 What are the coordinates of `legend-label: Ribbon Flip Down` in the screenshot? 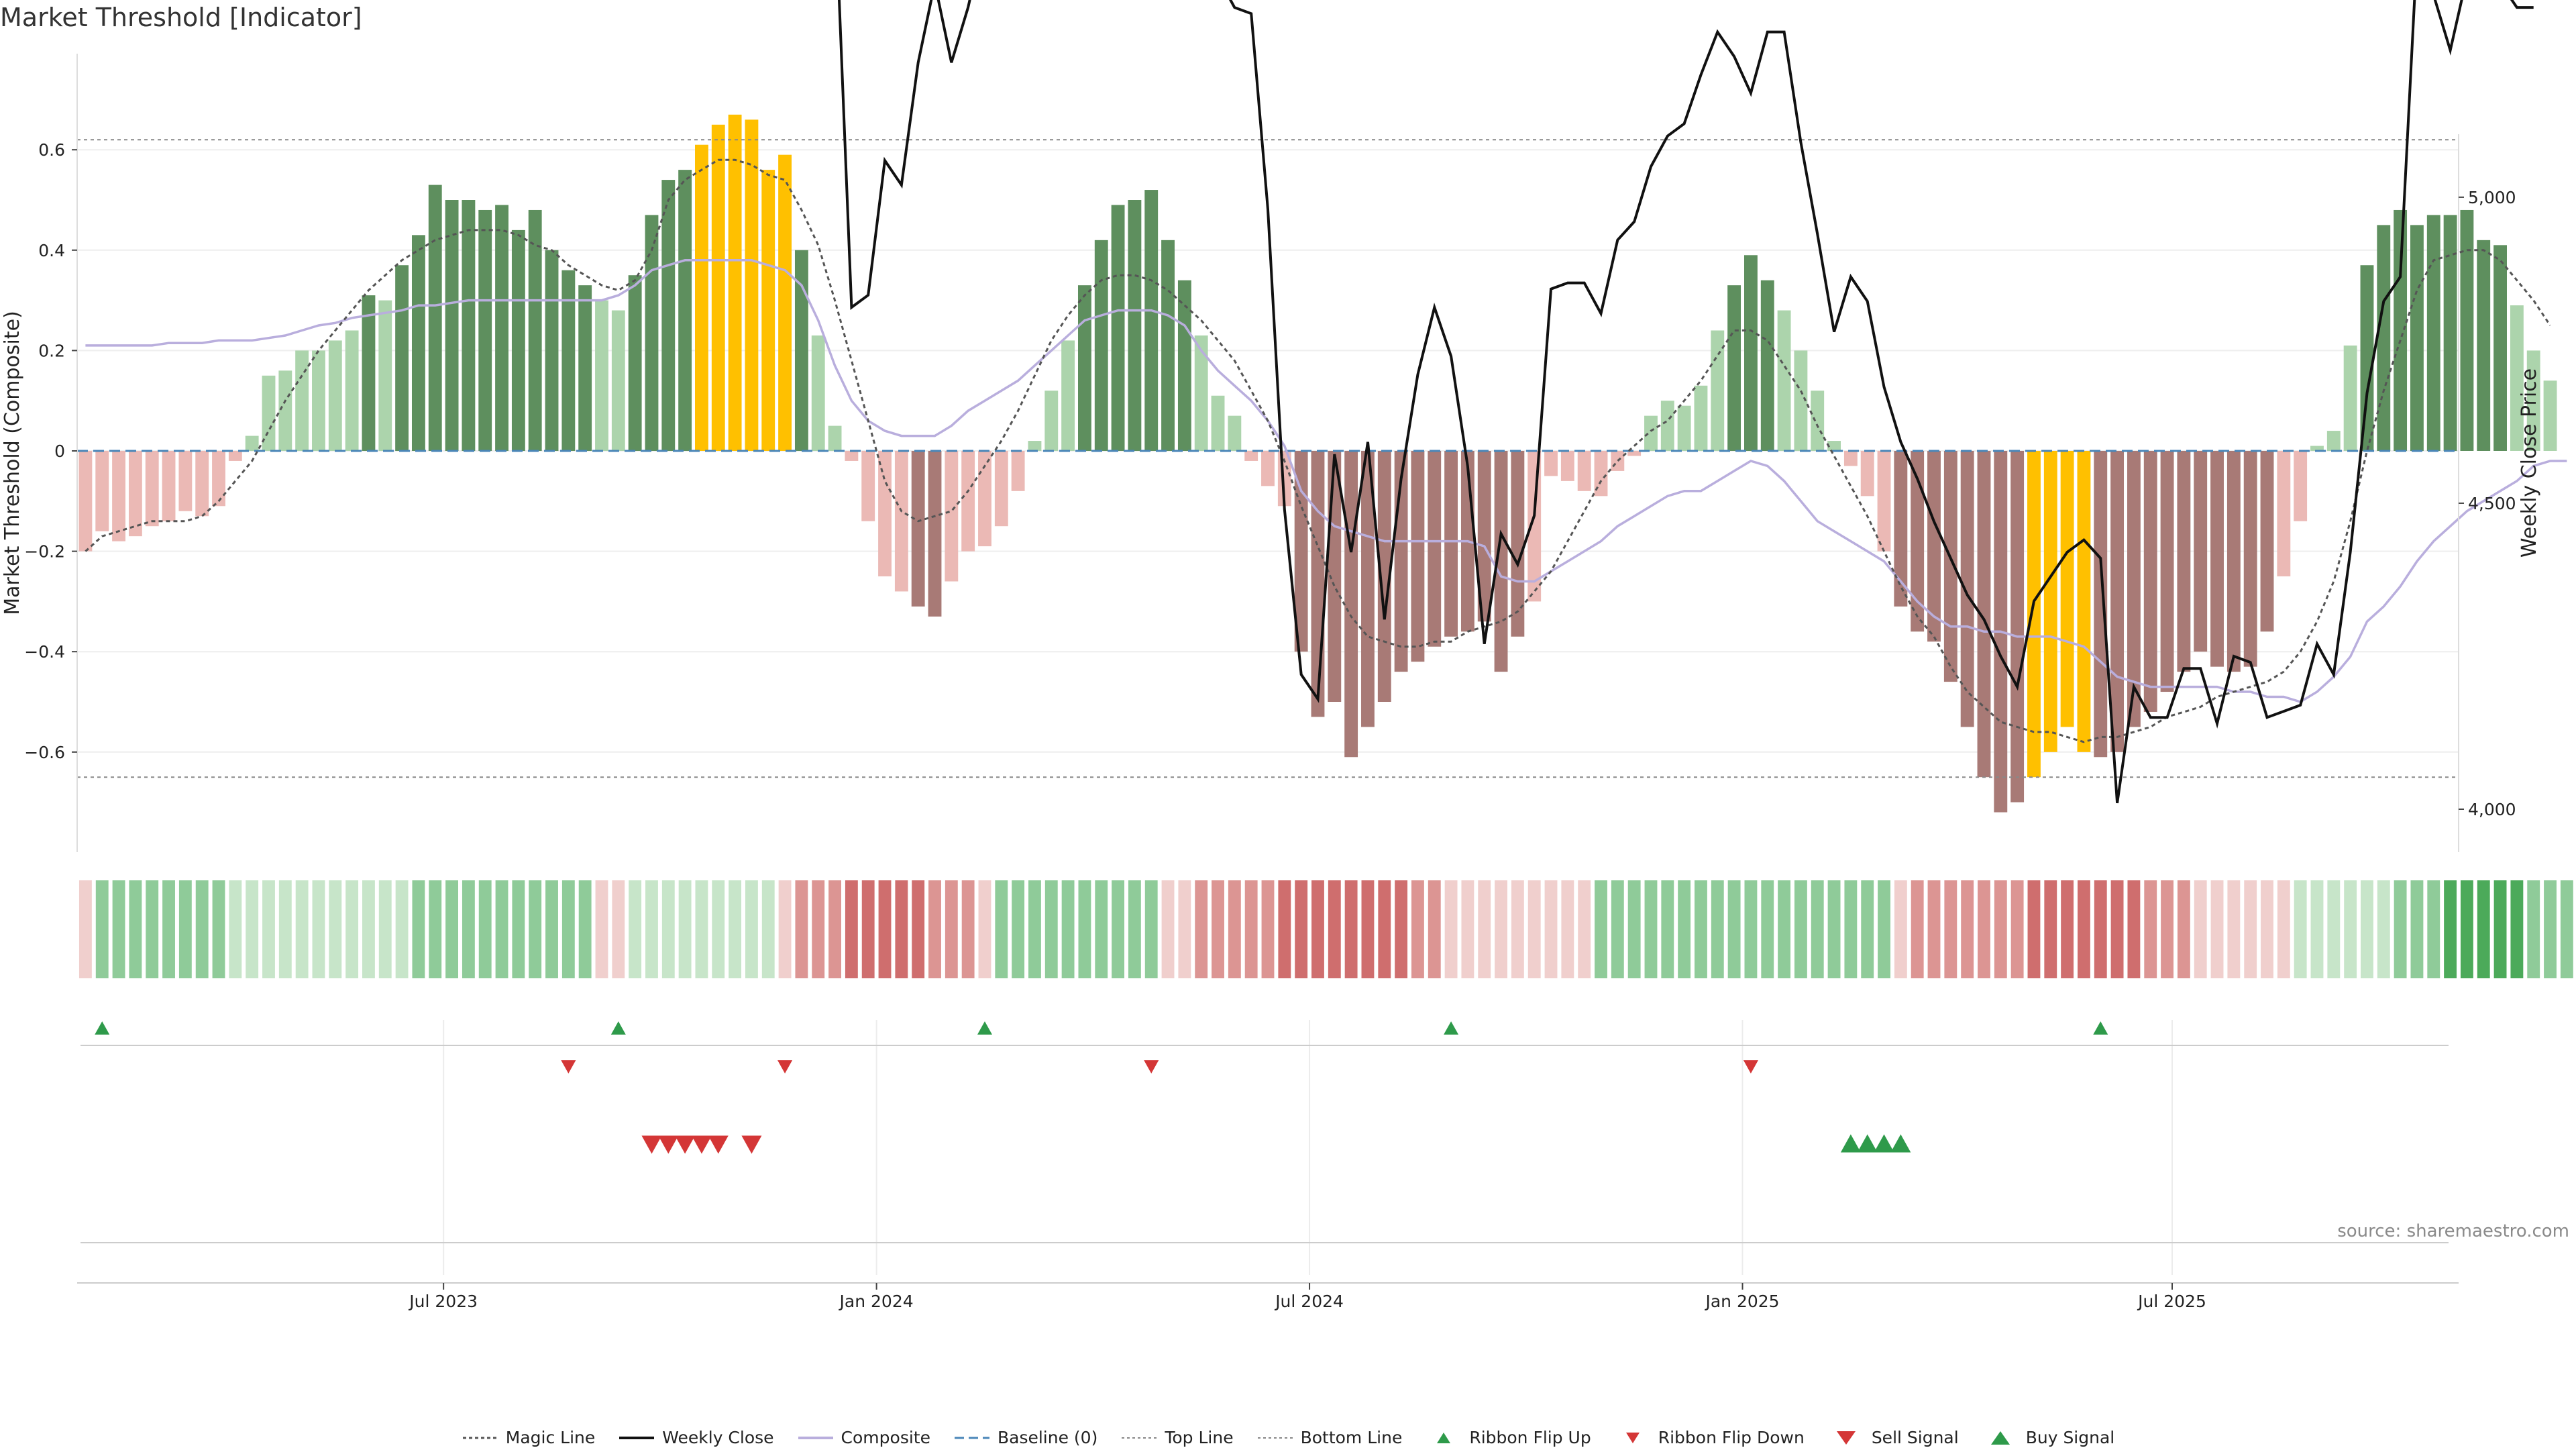 It's located at (1731, 1437).